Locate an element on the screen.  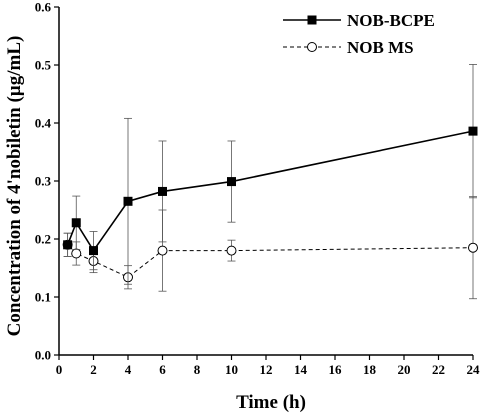
x-tick-label: 22 is located at coordinates (438, 369).